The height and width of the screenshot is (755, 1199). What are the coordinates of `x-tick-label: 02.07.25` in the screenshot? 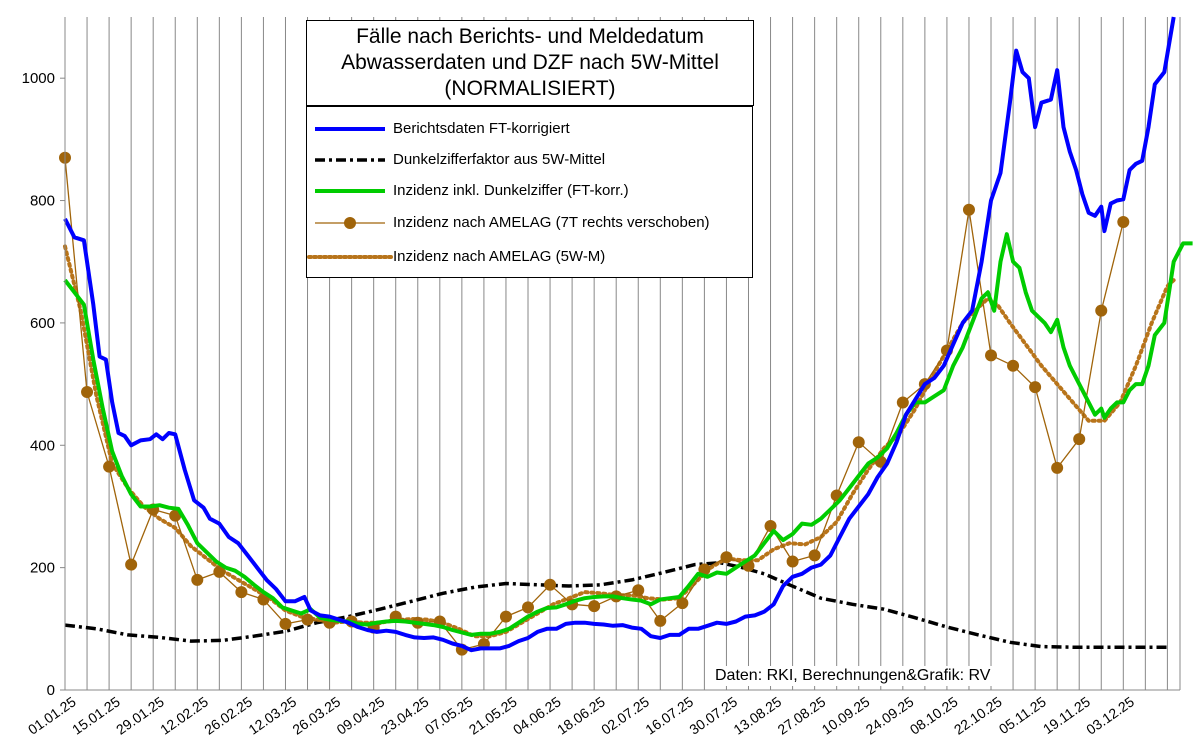 It's located at (625, 715).